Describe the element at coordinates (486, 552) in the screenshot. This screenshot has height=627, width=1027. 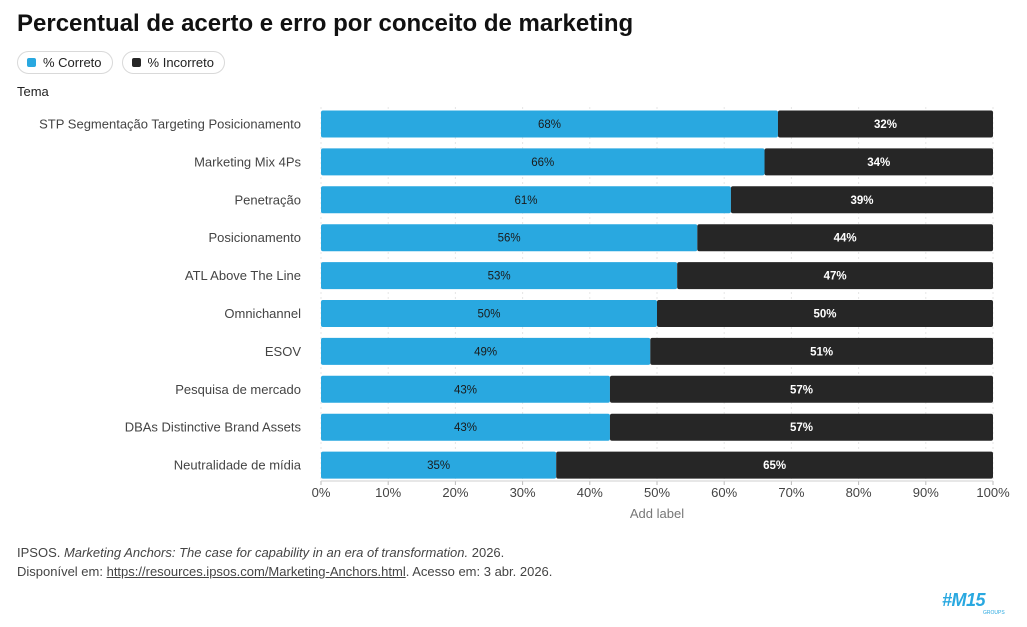
I see `source-year: 2026.` at that location.